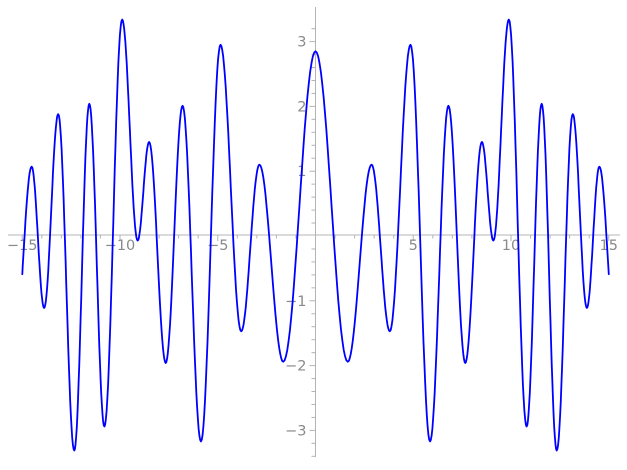  Describe the element at coordinates (413, 246) in the screenshot. I see `x-tick-label: 5` at that location.